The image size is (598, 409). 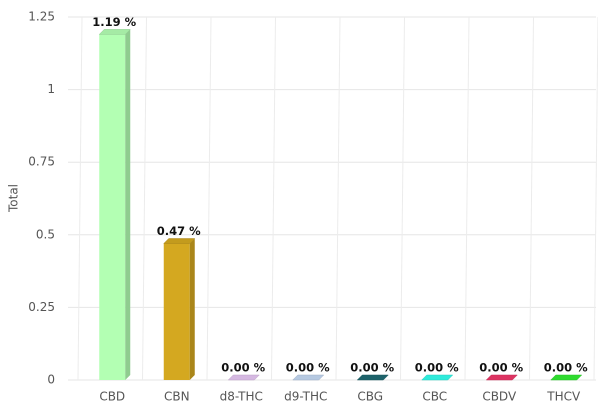 What do you see at coordinates (41, 17) in the screenshot?
I see `y-tick-label: 1.25` at bounding box center [41, 17].